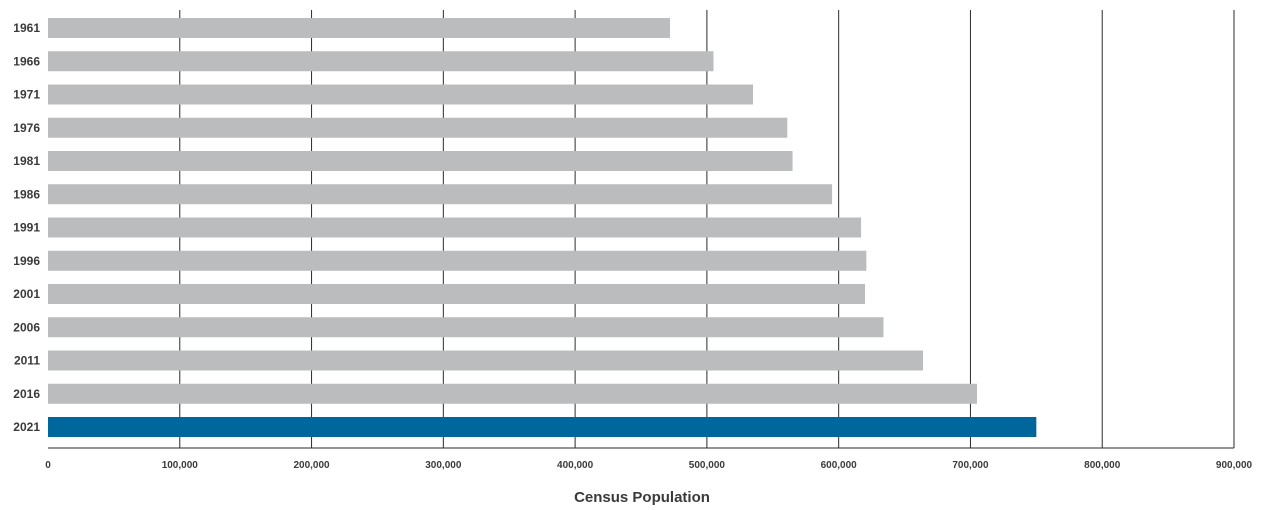 The image size is (1265, 510). I want to click on category-label-1986: 1986, so click(26, 194).